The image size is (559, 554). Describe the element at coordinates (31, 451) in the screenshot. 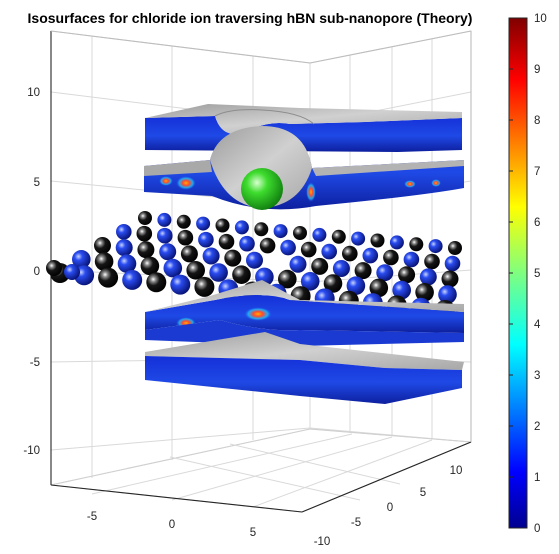

I see `z-tick-label: -10` at that location.